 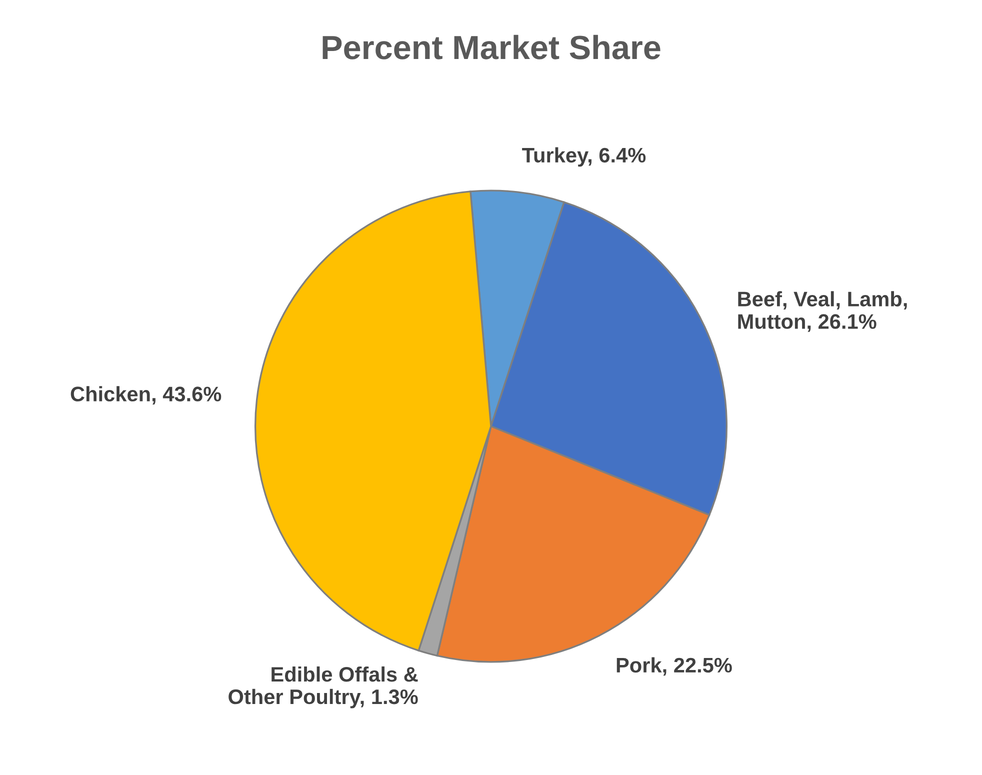 What do you see at coordinates (584, 157) in the screenshot?
I see `slice-label: Turkey, 6.4%` at bounding box center [584, 157].